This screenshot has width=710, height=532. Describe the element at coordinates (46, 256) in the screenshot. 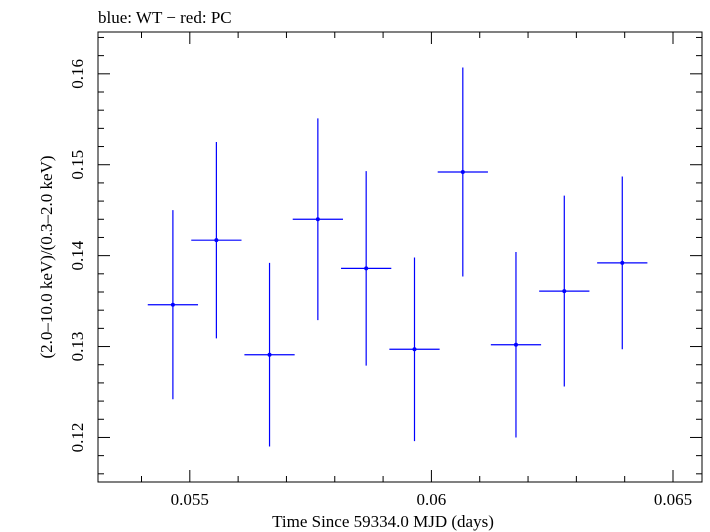

I see `y-axis-label: (2.0–10.0 keV)/(0.3–2.0 keV)` at that location.